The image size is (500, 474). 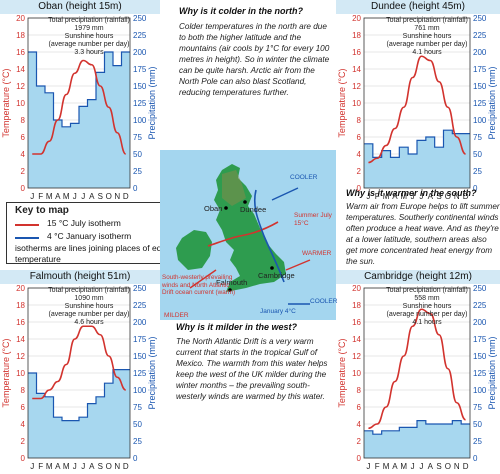 I want to click on precip-tick-label: 200, so click(x=140, y=52).